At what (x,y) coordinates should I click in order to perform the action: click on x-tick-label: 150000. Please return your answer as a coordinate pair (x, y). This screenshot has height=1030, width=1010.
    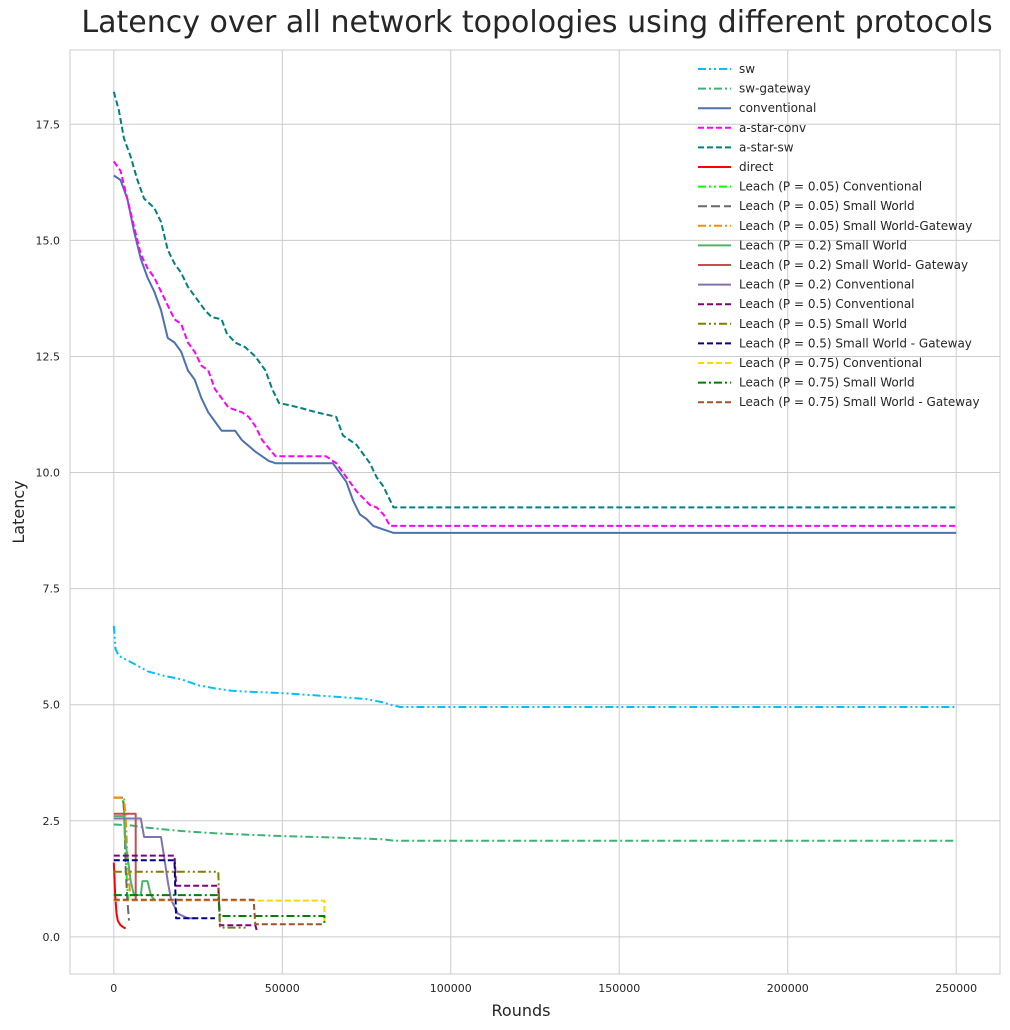
    Looking at the image, I should click on (619, 988).